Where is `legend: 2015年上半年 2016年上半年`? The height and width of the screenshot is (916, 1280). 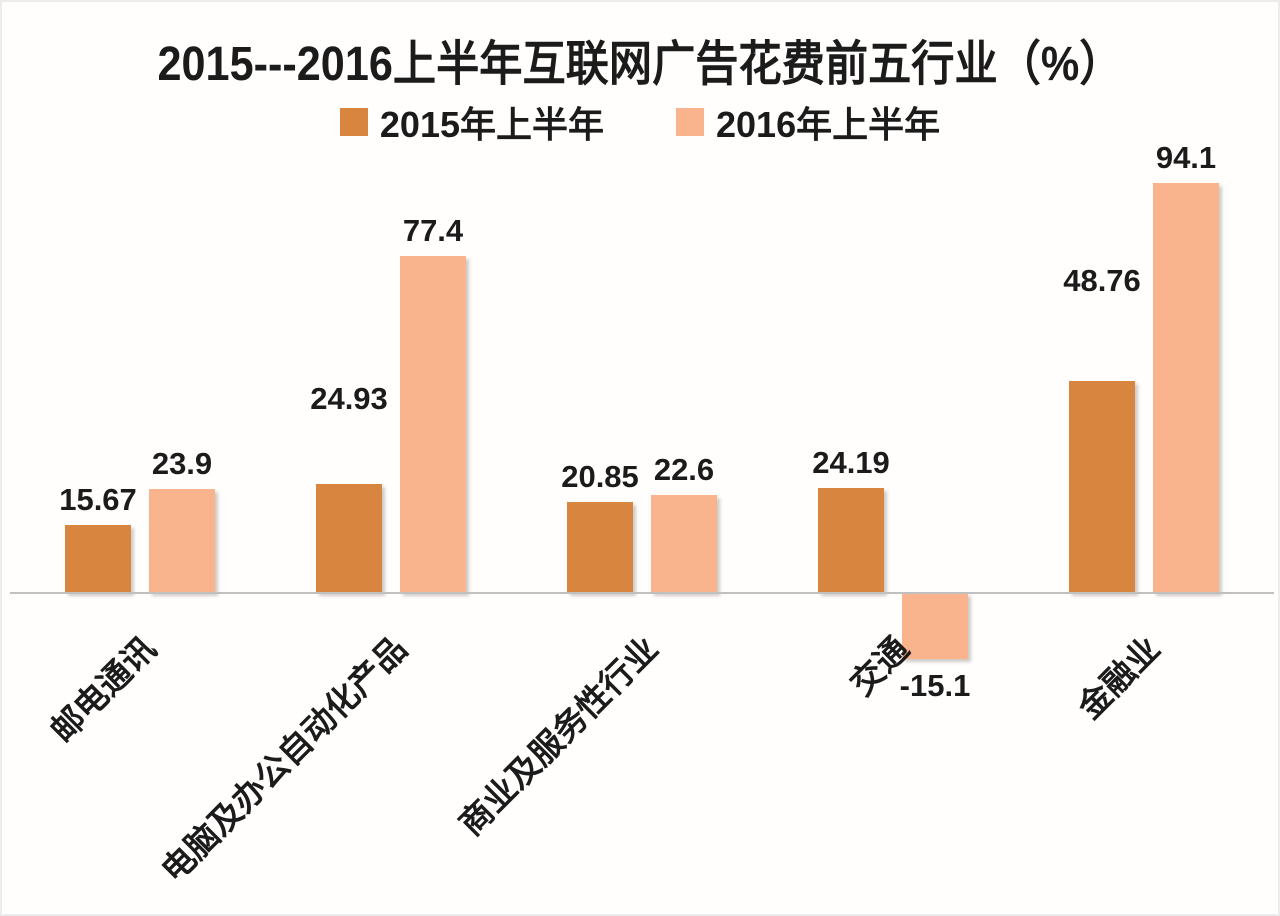 legend: 2015年上半年 2016年上半年 is located at coordinates (640, 122).